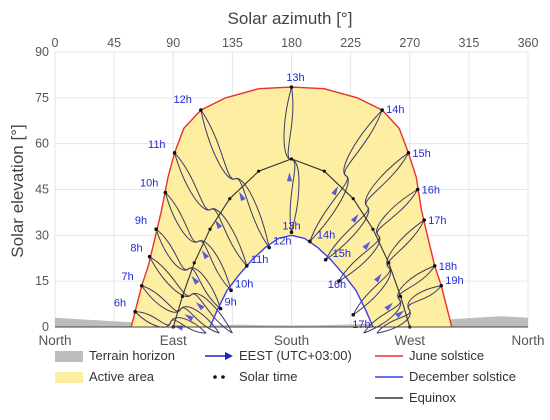 Image resolution: width=550 pixels, height=420 pixels. What do you see at coordinates (223, 377) in the screenshot?
I see `legend-dot` at bounding box center [223, 377].